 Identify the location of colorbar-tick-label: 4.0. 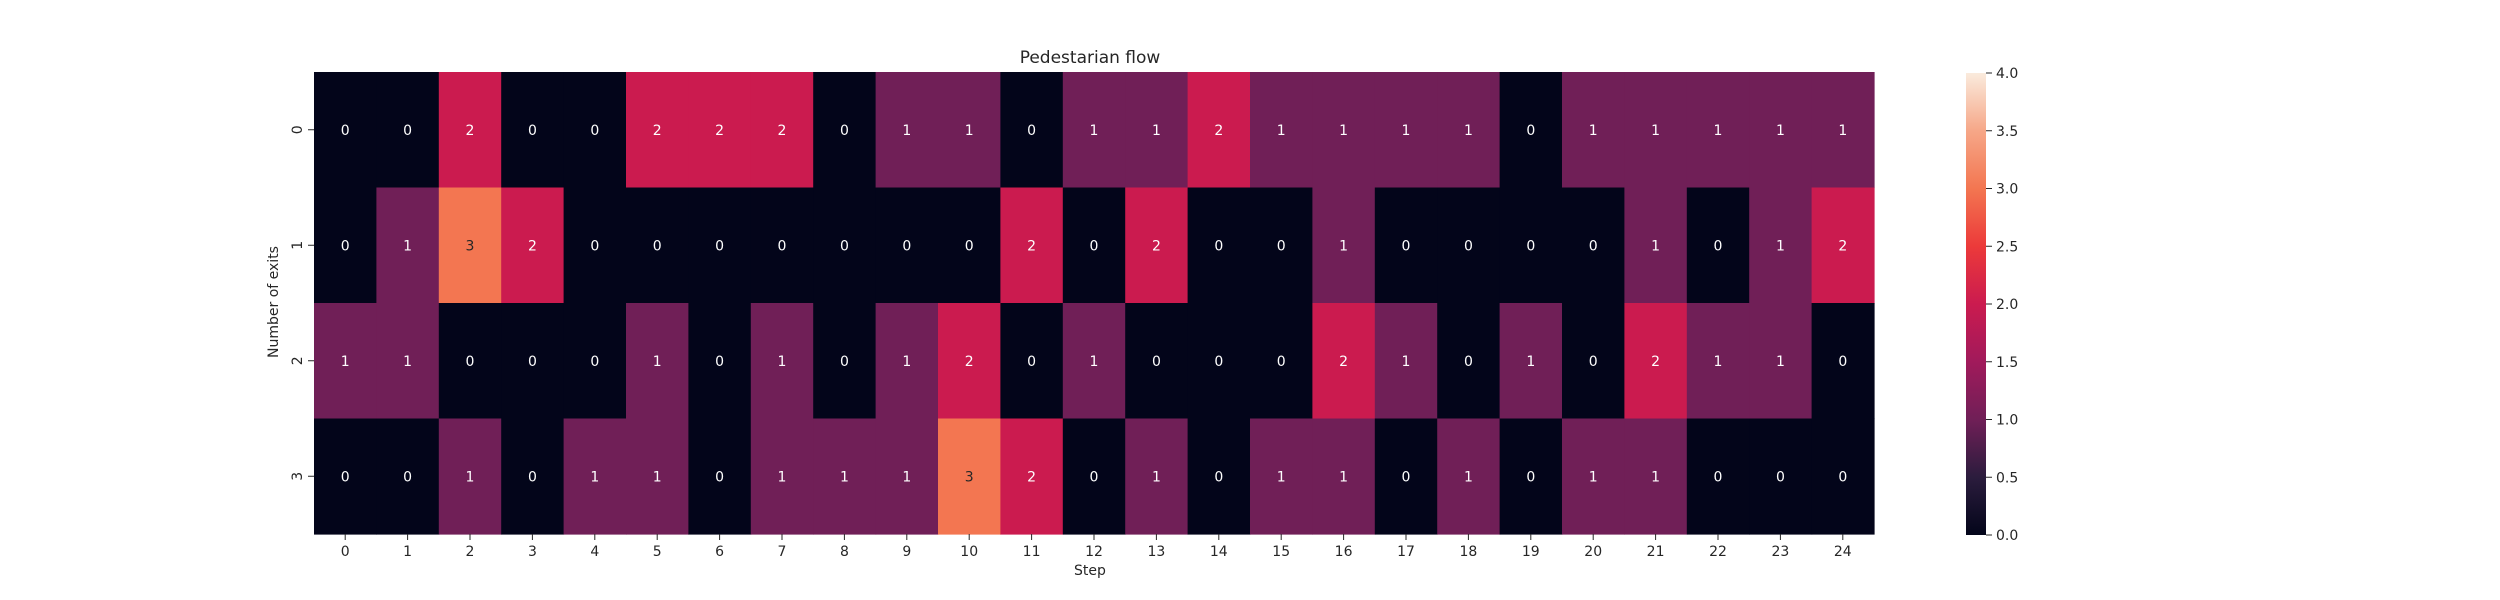
(2007, 74).